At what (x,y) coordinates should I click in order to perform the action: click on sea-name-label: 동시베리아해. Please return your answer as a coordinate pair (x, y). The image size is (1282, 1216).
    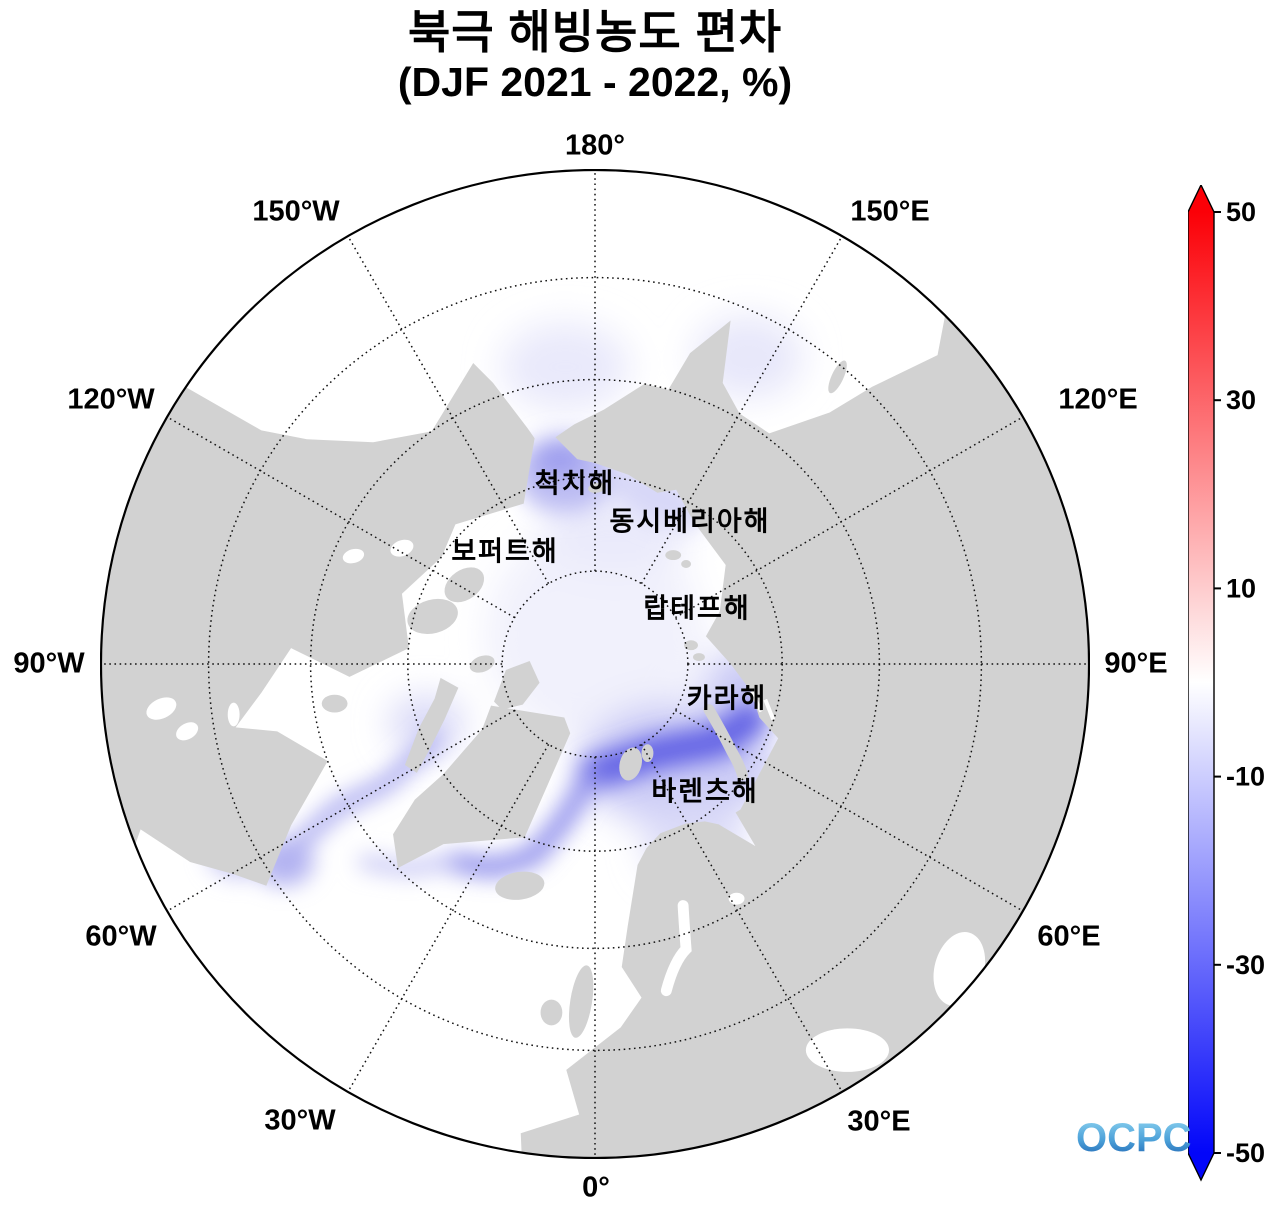
    Looking at the image, I should click on (690, 521).